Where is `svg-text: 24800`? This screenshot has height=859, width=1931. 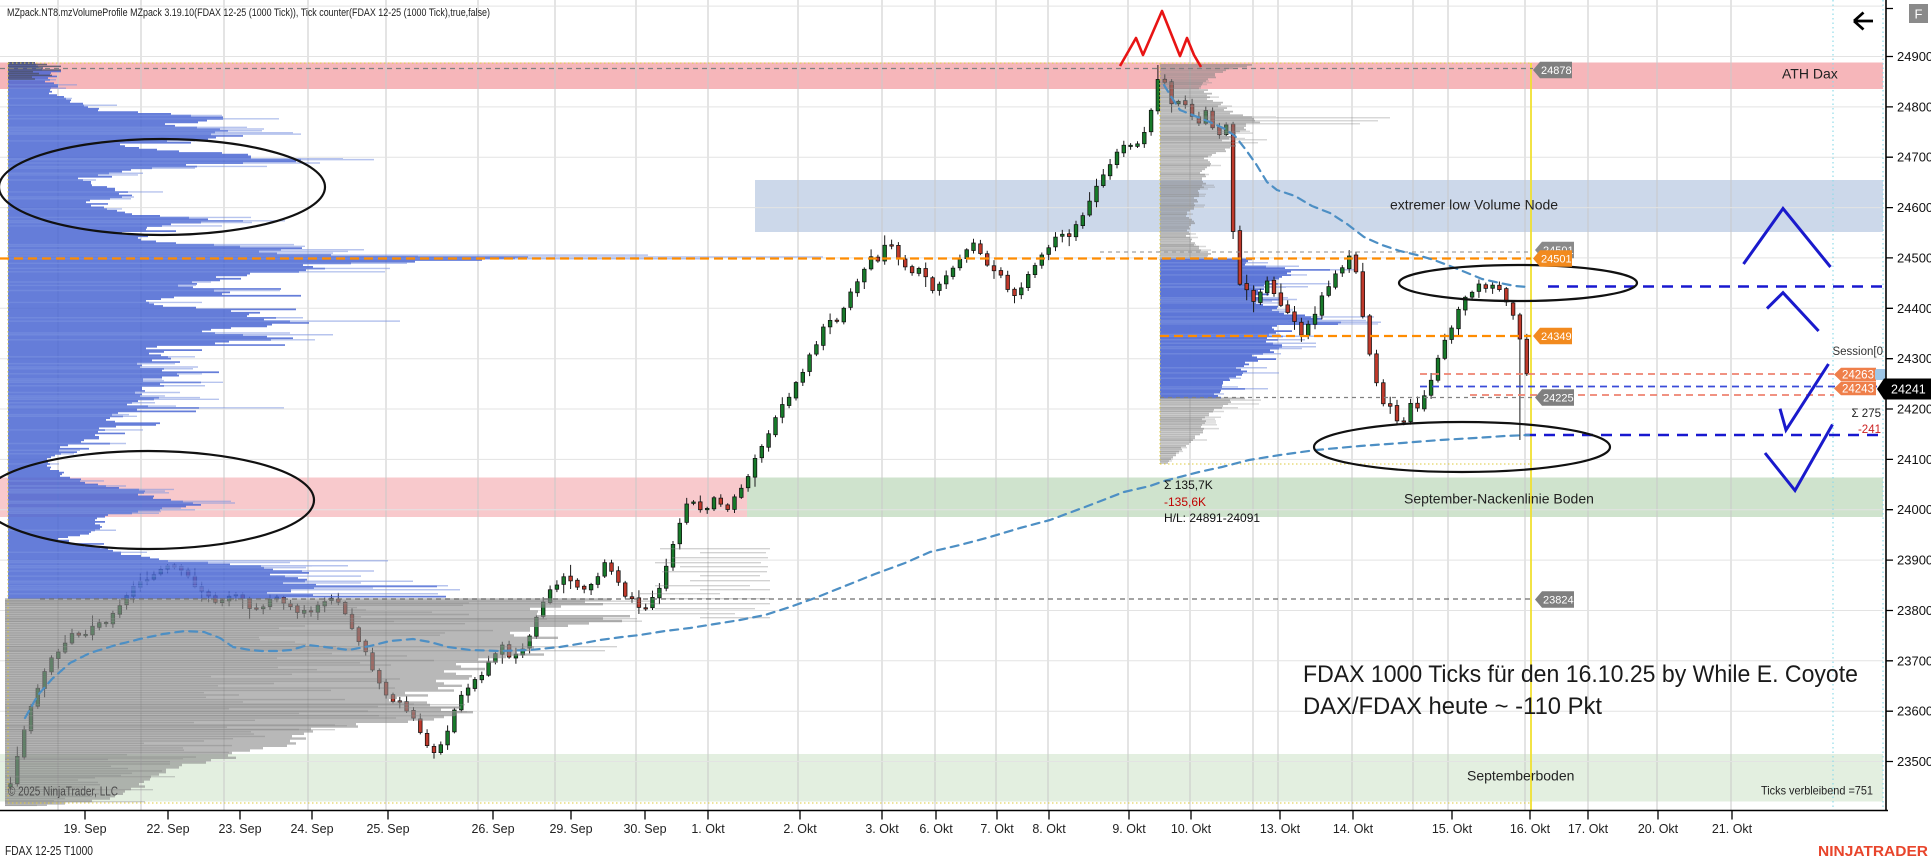
svg-text: 24800 is located at coordinates (1914, 106).